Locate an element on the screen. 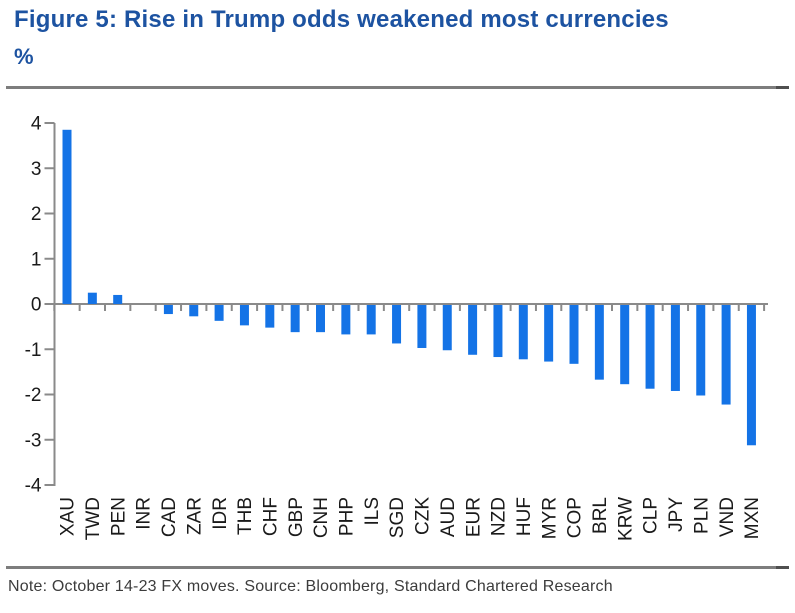 This screenshot has width=795, height=613. bar-THB is located at coordinates (244, 315).